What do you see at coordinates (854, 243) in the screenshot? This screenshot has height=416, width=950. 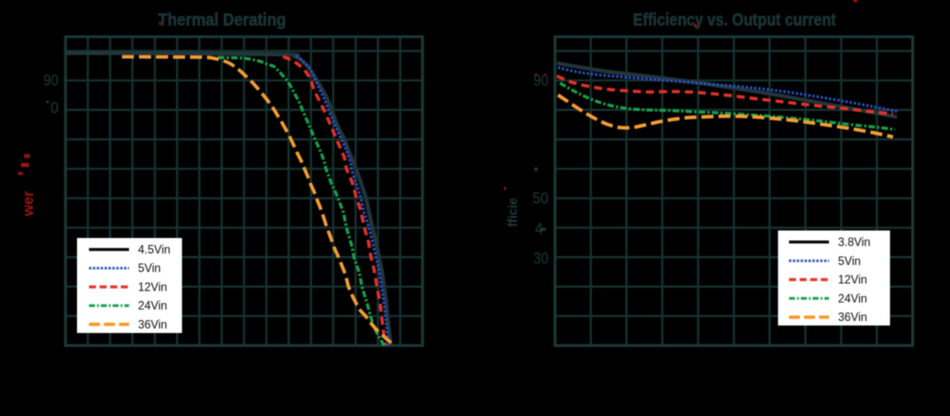 I see `svg-text: 3.8Vin` at bounding box center [854, 243].